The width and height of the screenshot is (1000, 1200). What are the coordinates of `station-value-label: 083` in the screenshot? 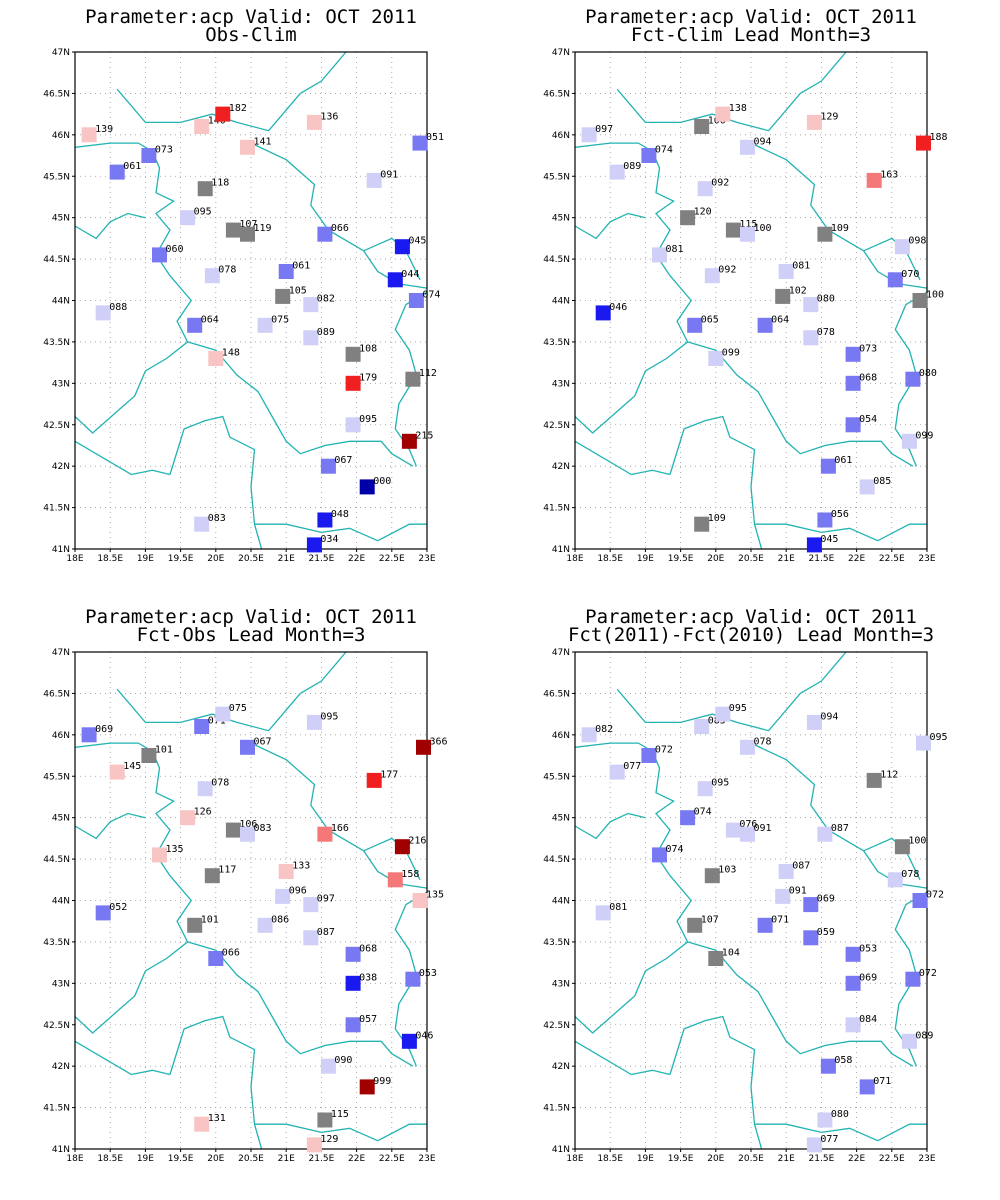 It's located at (217, 518).